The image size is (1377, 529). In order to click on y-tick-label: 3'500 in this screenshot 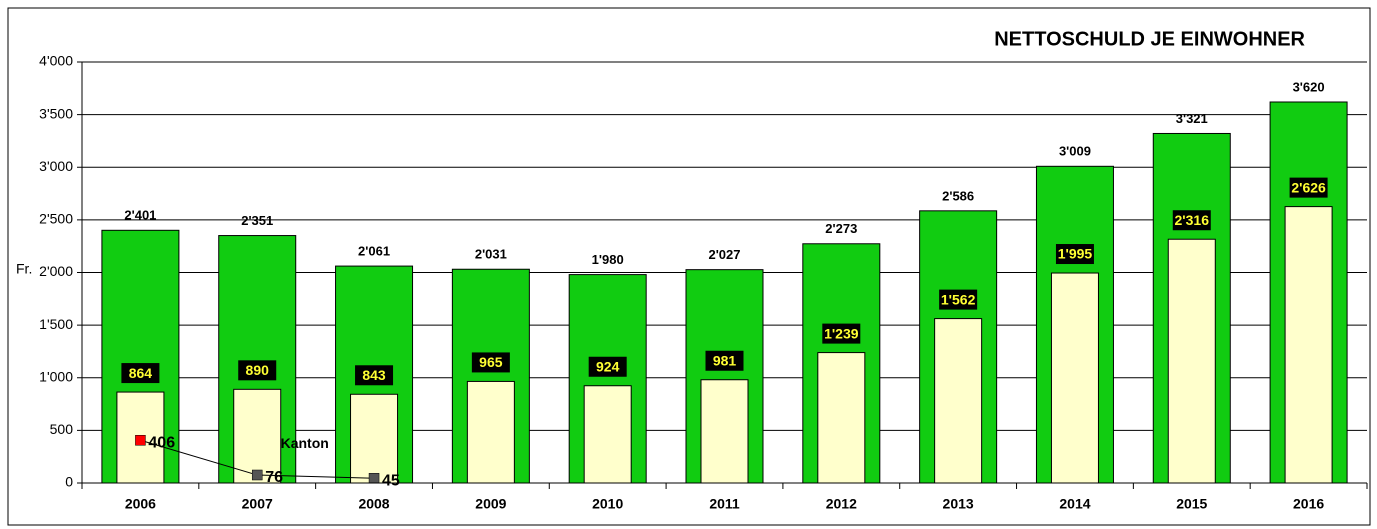, I will do `click(56, 113)`.